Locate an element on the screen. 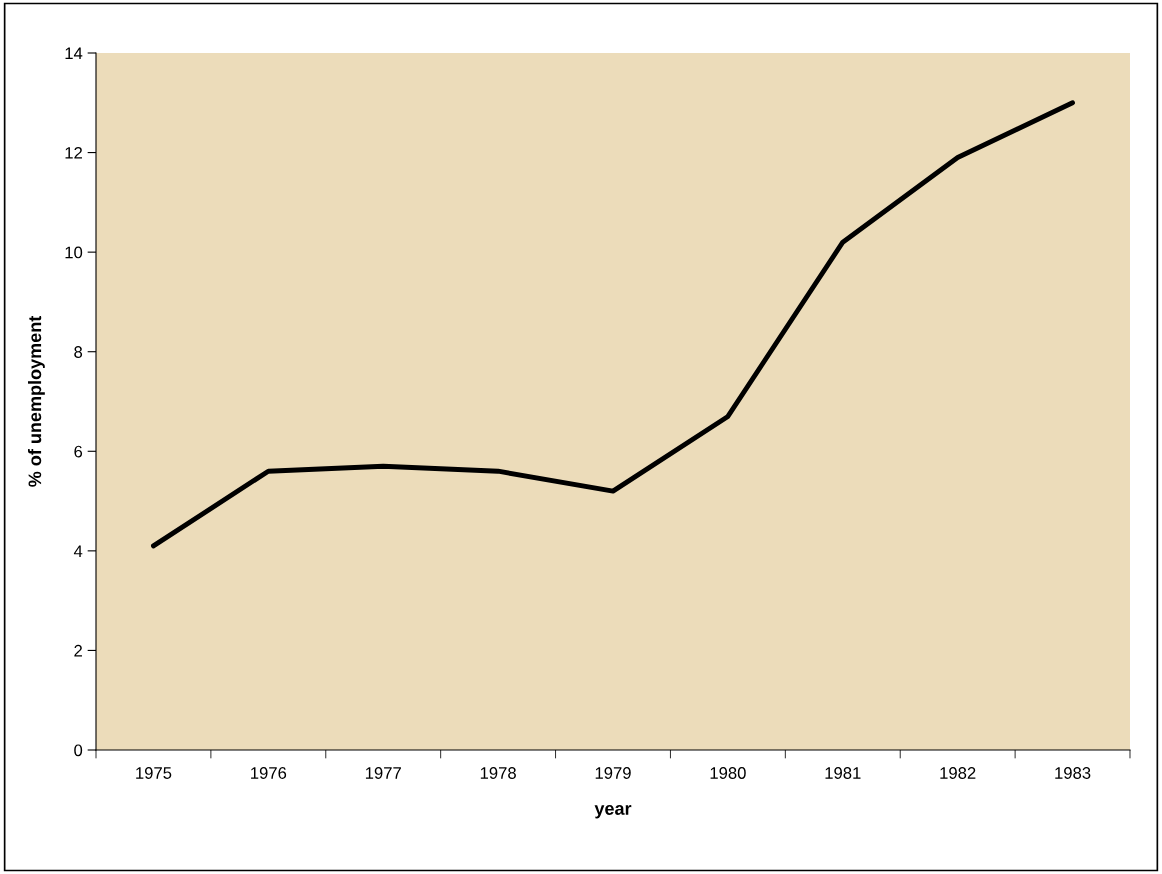 The width and height of the screenshot is (1162, 874). x-tick-label: 1981 is located at coordinates (843, 773).